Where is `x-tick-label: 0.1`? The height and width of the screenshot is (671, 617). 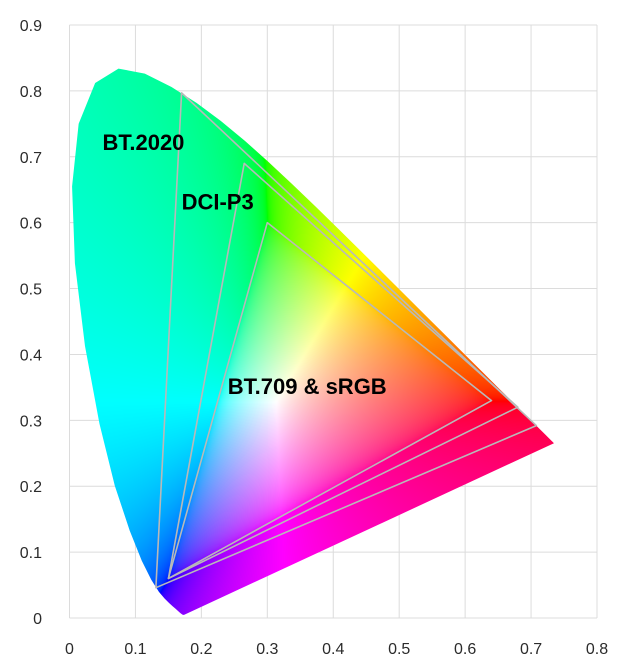 x-tick-label: 0.1 is located at coordinates (135, 649).